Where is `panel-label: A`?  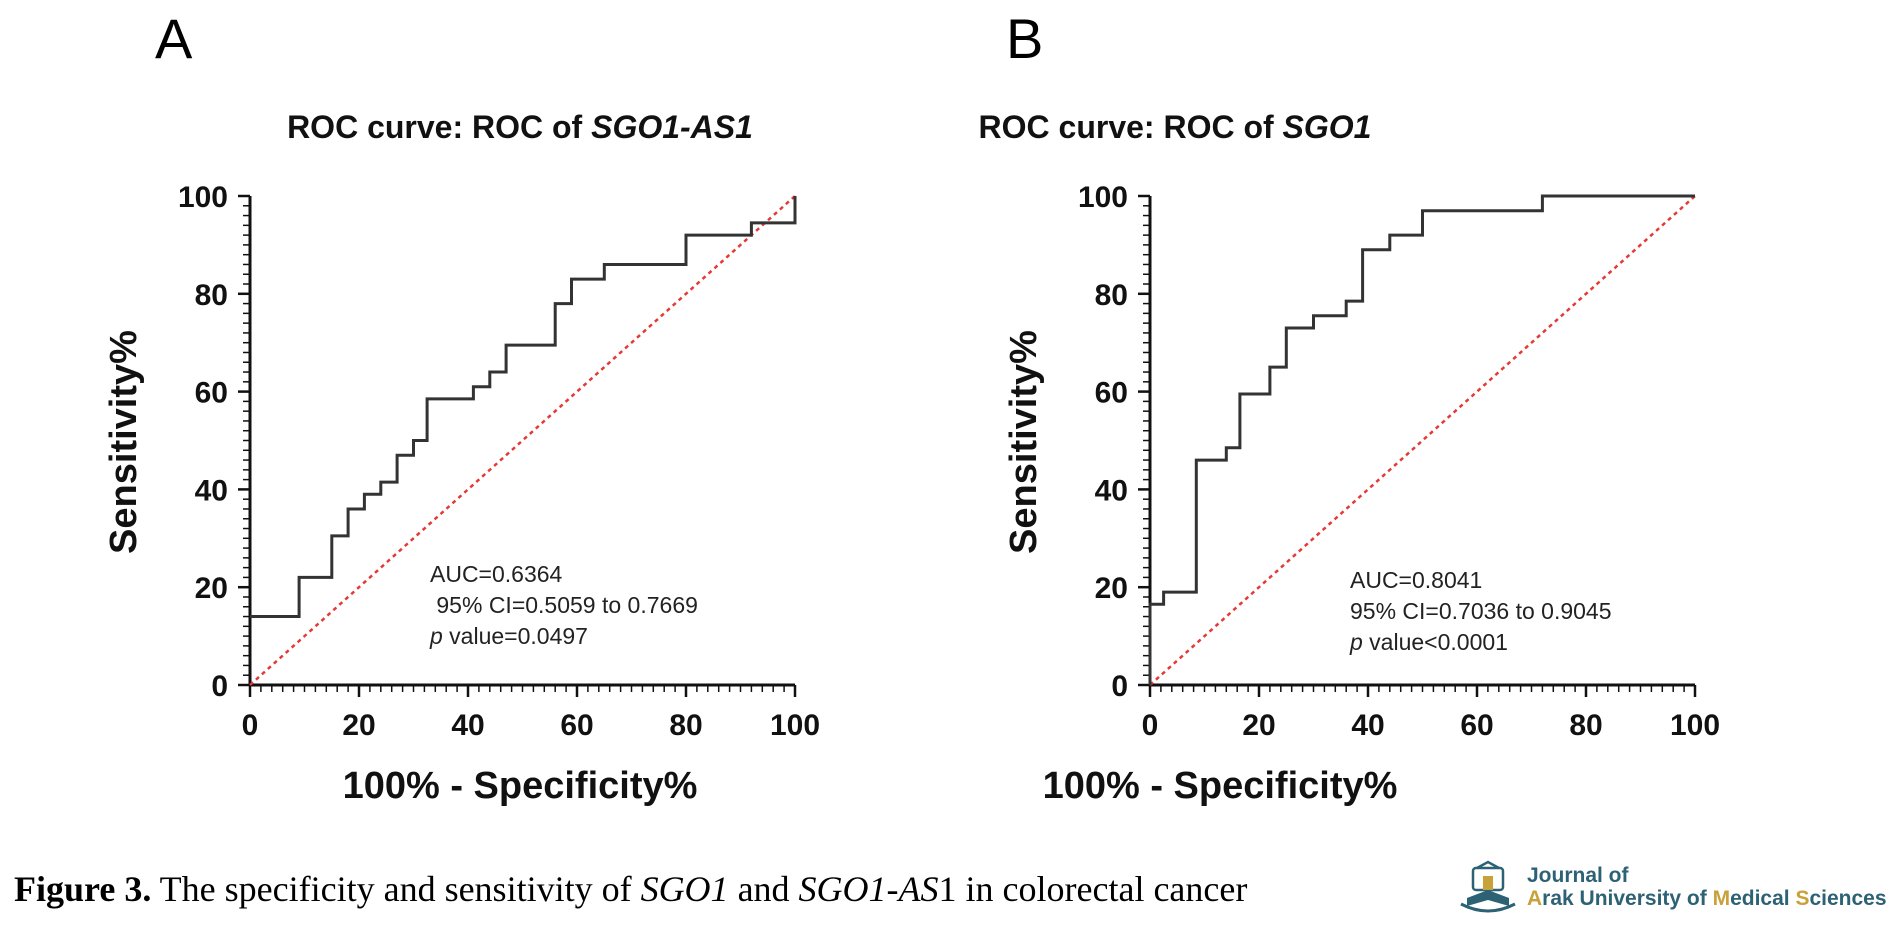 panel-label: A is located at coordinates (174, 38).